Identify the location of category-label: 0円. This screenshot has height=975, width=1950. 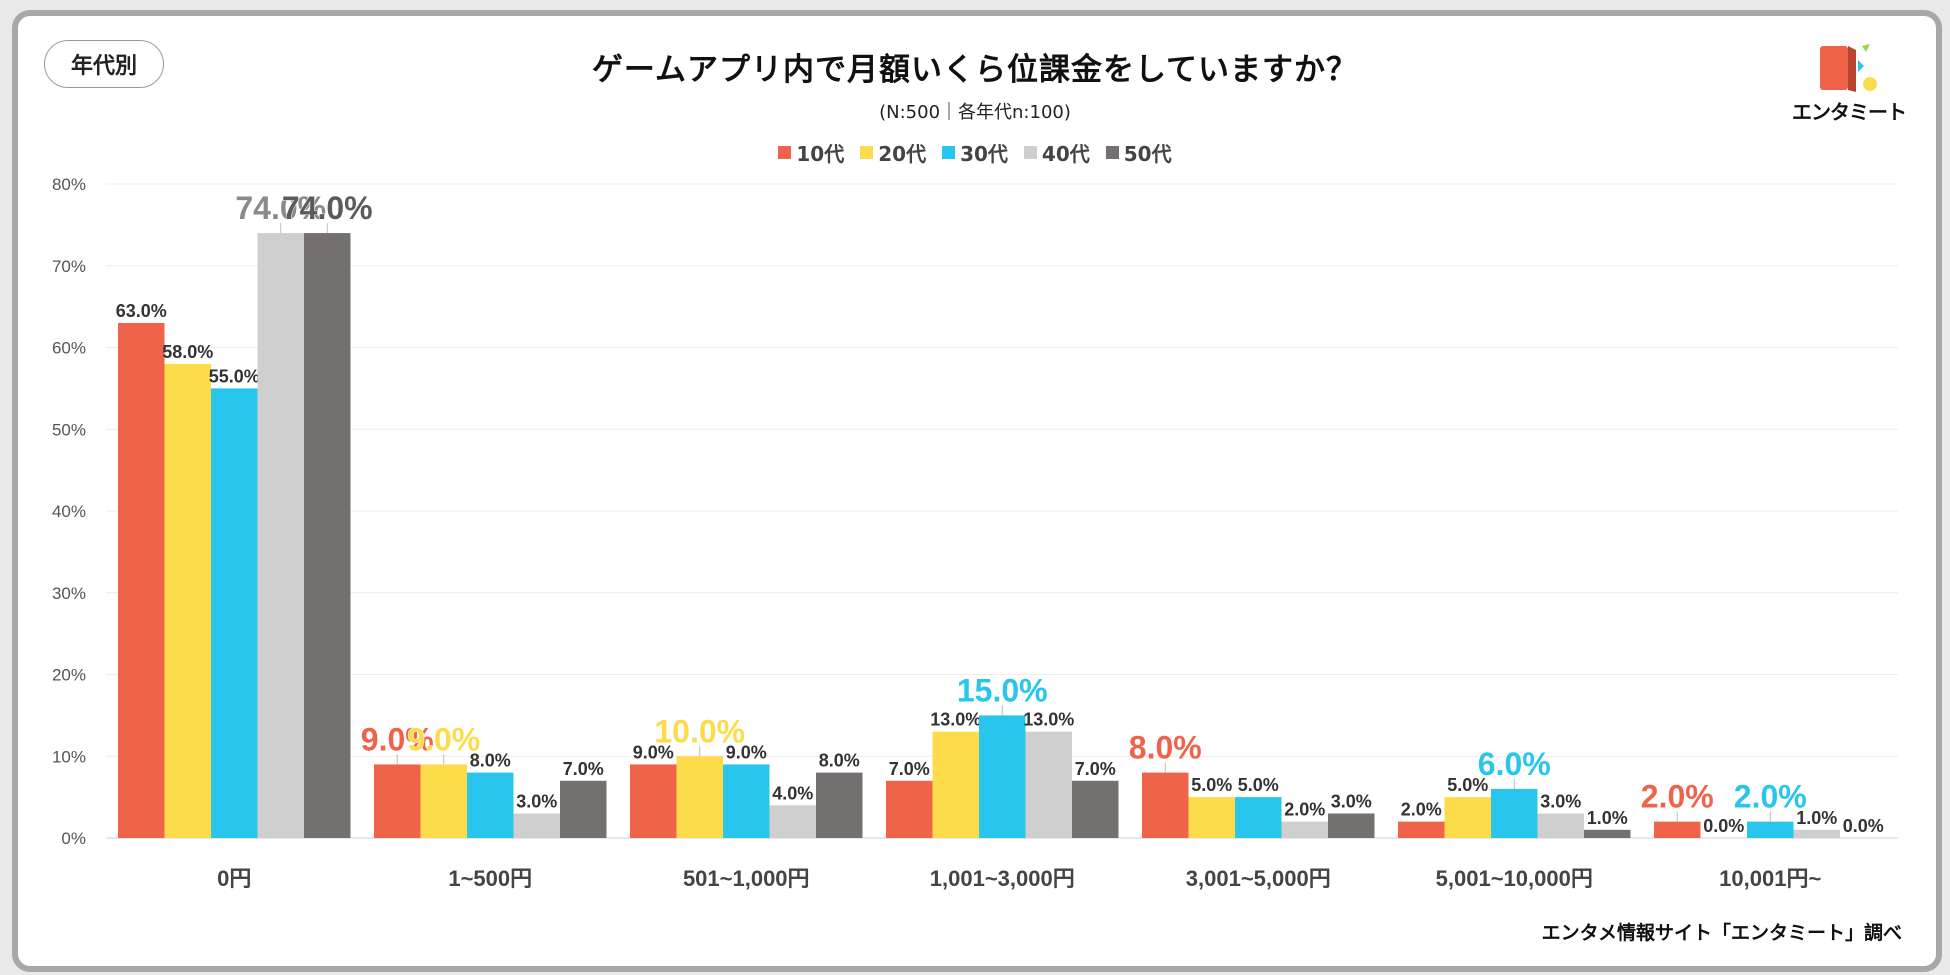
(234, 878).